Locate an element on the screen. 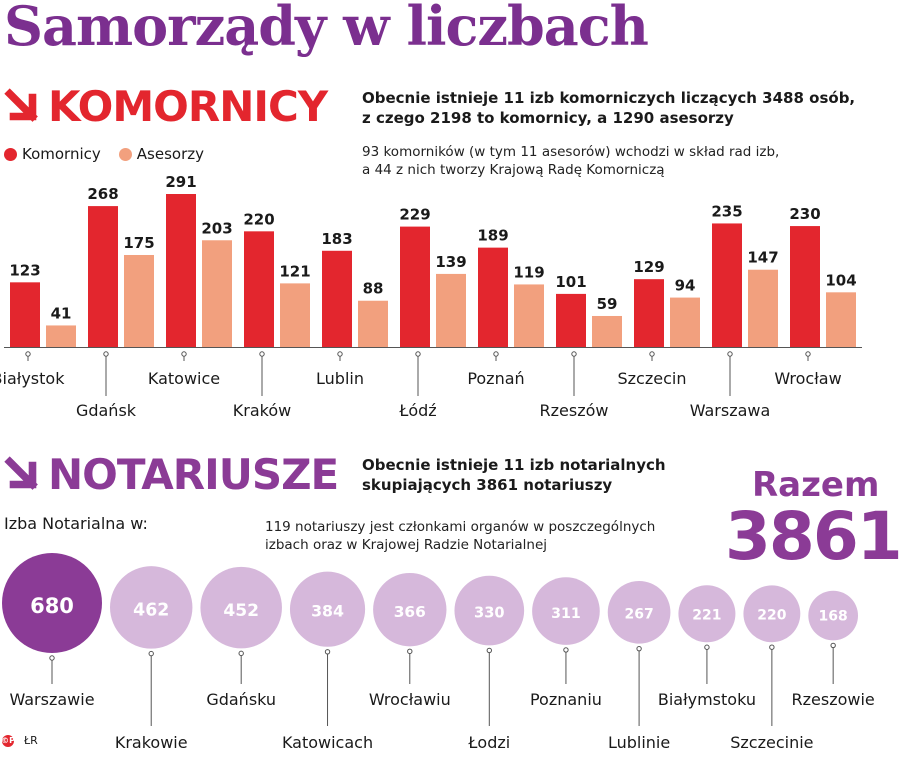 Image resolution: width=913 pixels, height=760 pixels. bubble-value-label: 168 is located at coordinates (833, 617).